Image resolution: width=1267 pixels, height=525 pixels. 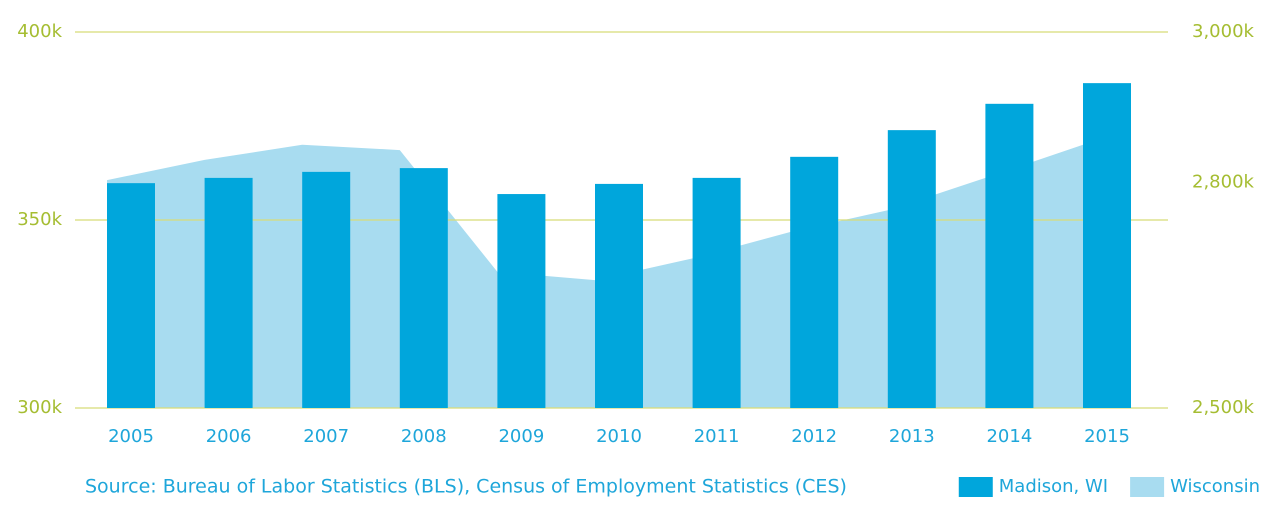 I want to click on x-tick-label: 2009, so click(x=521, y=436).